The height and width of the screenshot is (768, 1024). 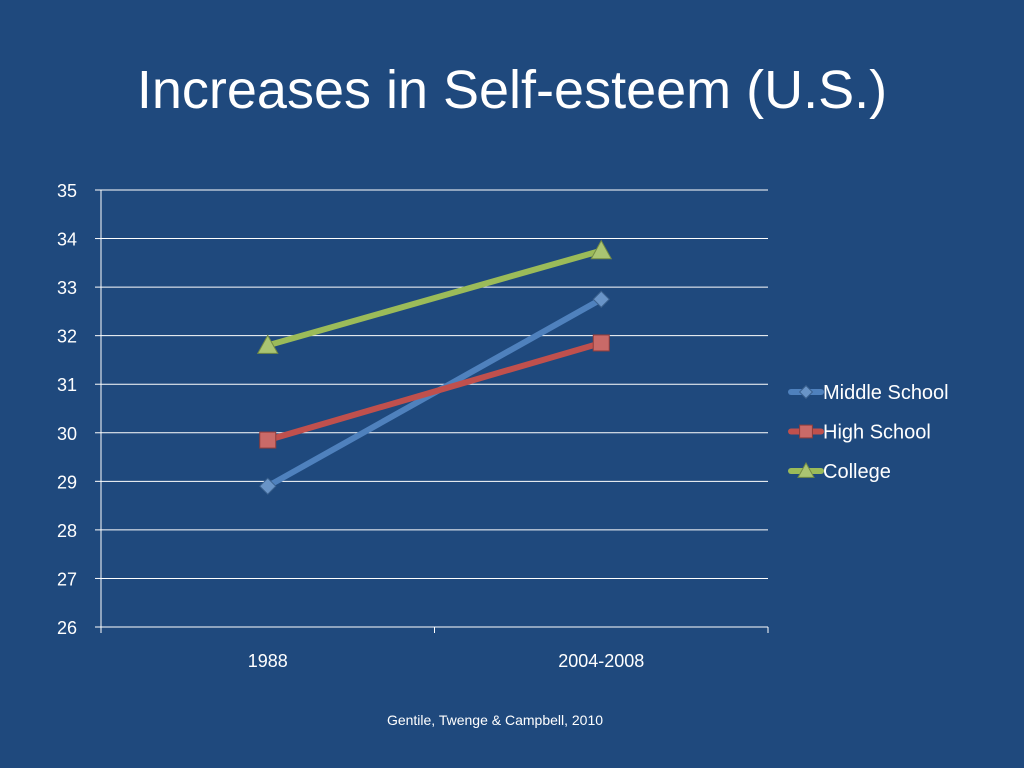 What do you see at coordinates (877, 433) in the screenshot?
I see `legend-label-high-school: High School` at bounding box center [877, 433].